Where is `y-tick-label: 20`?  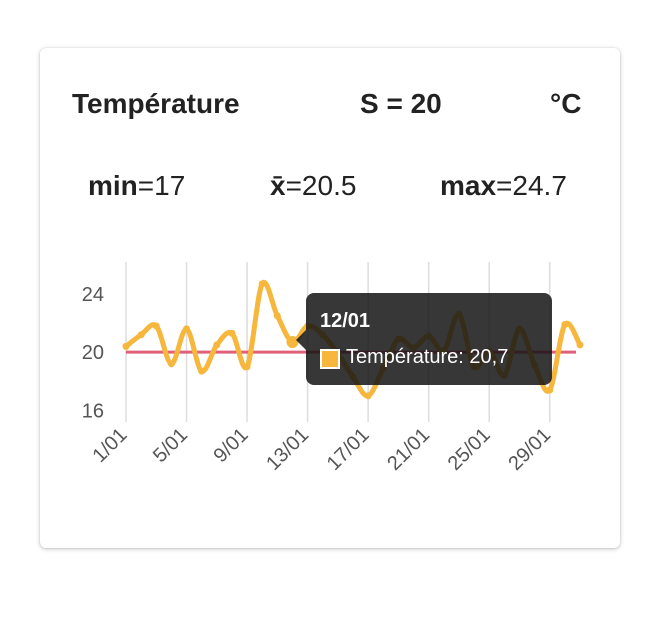
y-tick-label: 20 is located at coordinates (93, 353).